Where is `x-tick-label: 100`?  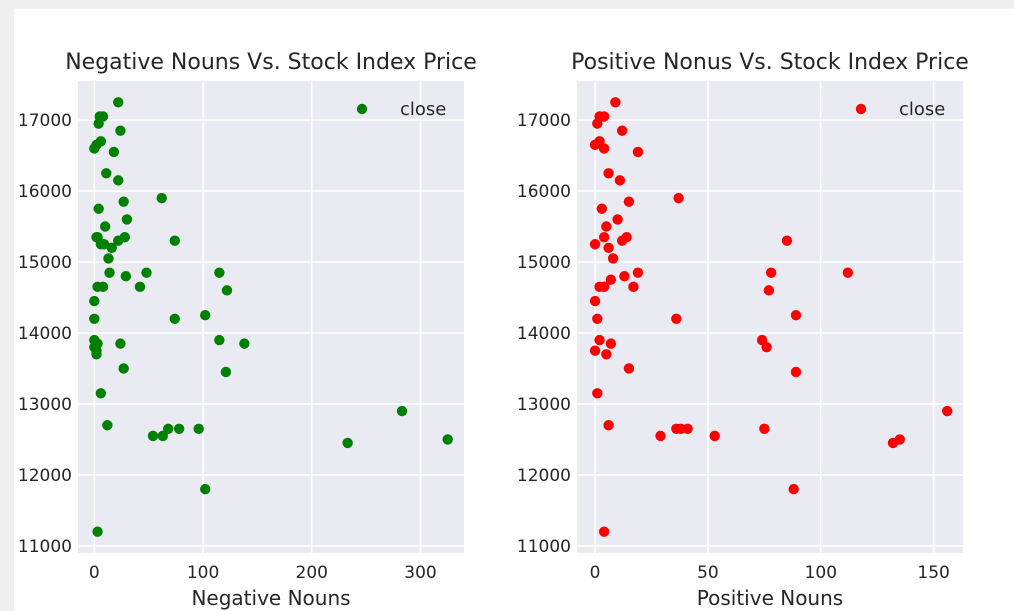
x-tick-label: 100 is located at coordinates (821, 573).